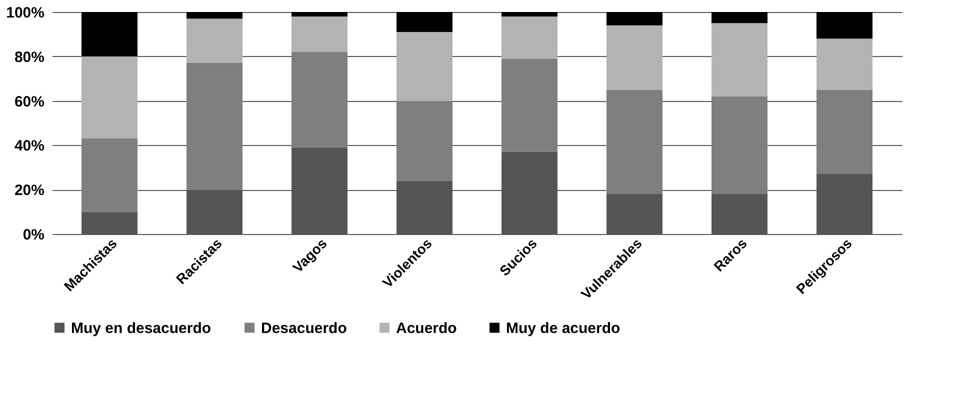 The width and height of the screenshot is (958, 417). I want to click on legend-label: Muy en desacuerdo, so click(141, 328).